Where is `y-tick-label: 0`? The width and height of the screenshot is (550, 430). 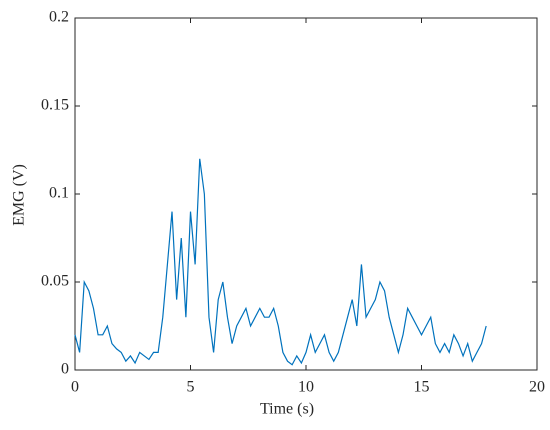
y-tick-label: 0 is located at coordinates (65, 369).